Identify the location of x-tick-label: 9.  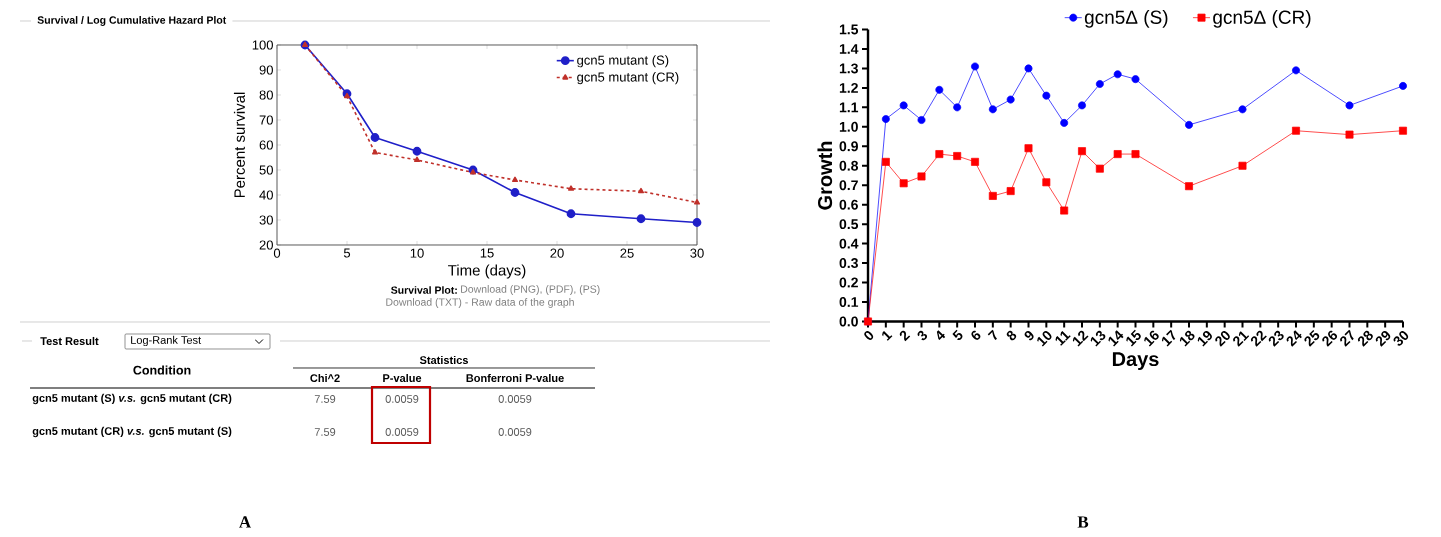
(1029, 335).